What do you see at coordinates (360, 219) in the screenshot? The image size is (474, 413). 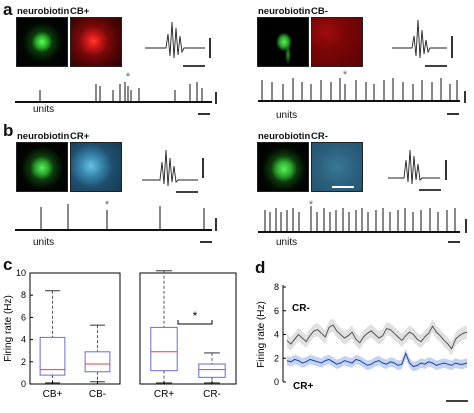 I see `b-right-trace-spikes` at bounding box center [360, 219].